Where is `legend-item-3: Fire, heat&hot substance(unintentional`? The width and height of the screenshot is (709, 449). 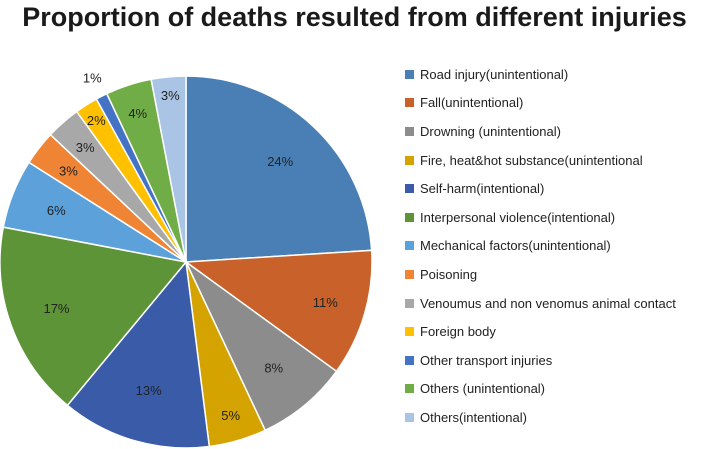 legend-item-3: Fire, heat&hot substance(unintentional is located at coordinates (540, 160).